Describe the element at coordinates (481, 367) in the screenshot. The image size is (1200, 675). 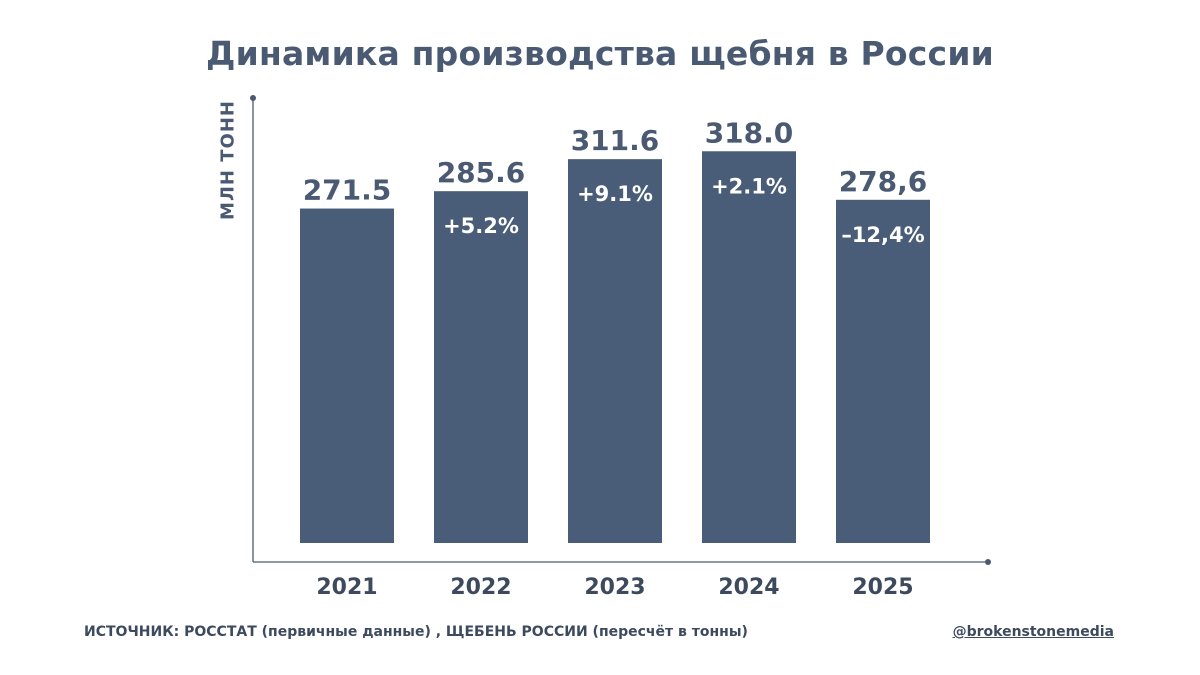
I see `bar-2022` at that location.